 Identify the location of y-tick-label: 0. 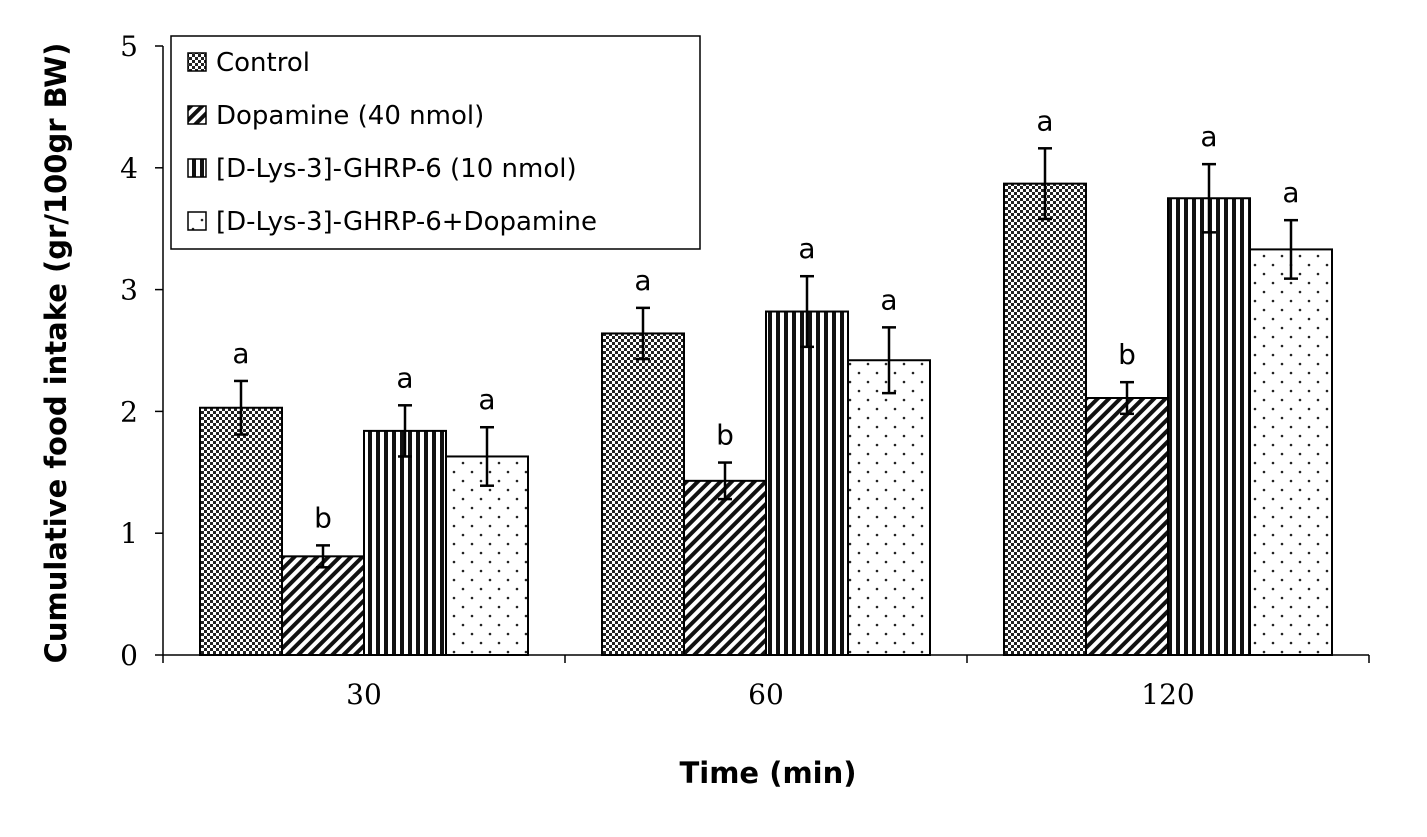
(129, 655).